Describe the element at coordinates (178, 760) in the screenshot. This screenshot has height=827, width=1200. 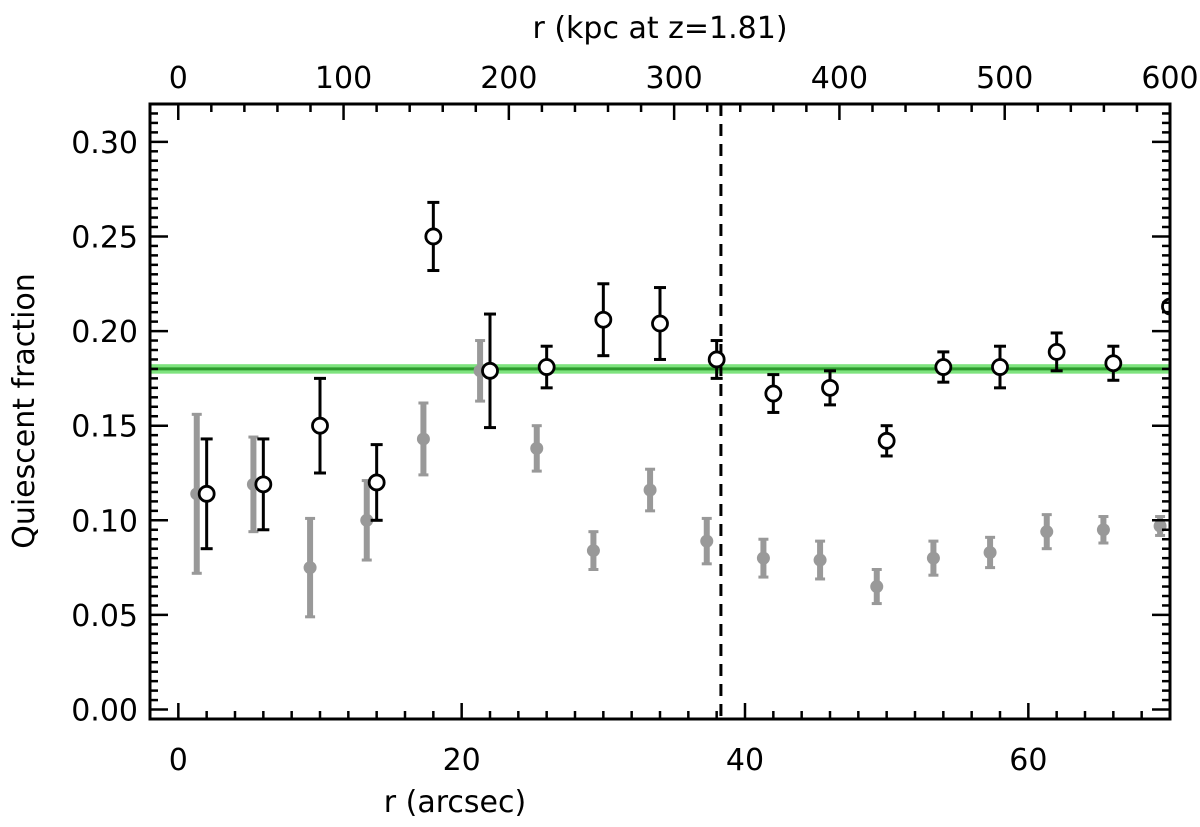
I see `x-tick-label-0: 0` at that location.